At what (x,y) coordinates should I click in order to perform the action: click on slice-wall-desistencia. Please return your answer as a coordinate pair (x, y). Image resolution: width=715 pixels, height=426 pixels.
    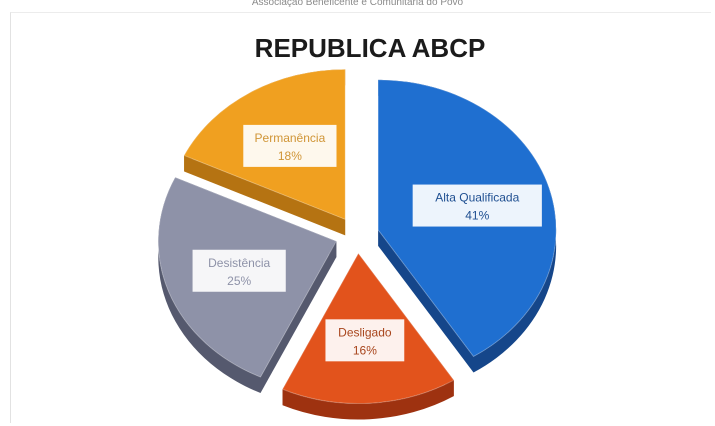
    Looking at the image, I should click on (298, 317).